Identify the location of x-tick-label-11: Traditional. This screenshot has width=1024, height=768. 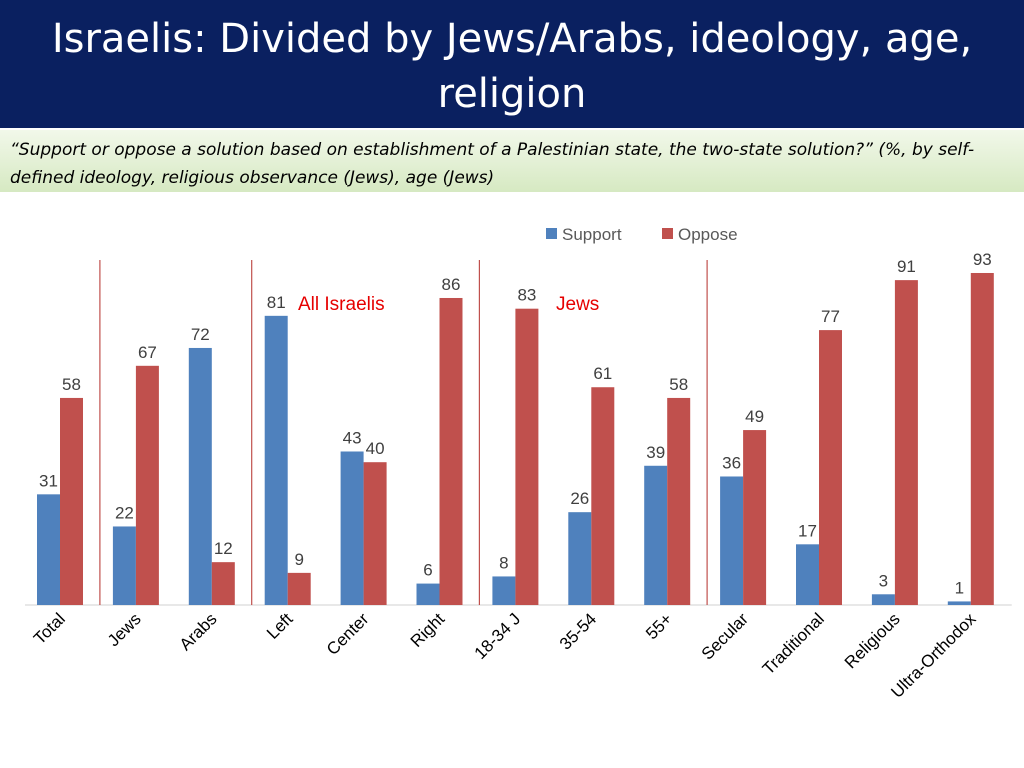
(793, 643).